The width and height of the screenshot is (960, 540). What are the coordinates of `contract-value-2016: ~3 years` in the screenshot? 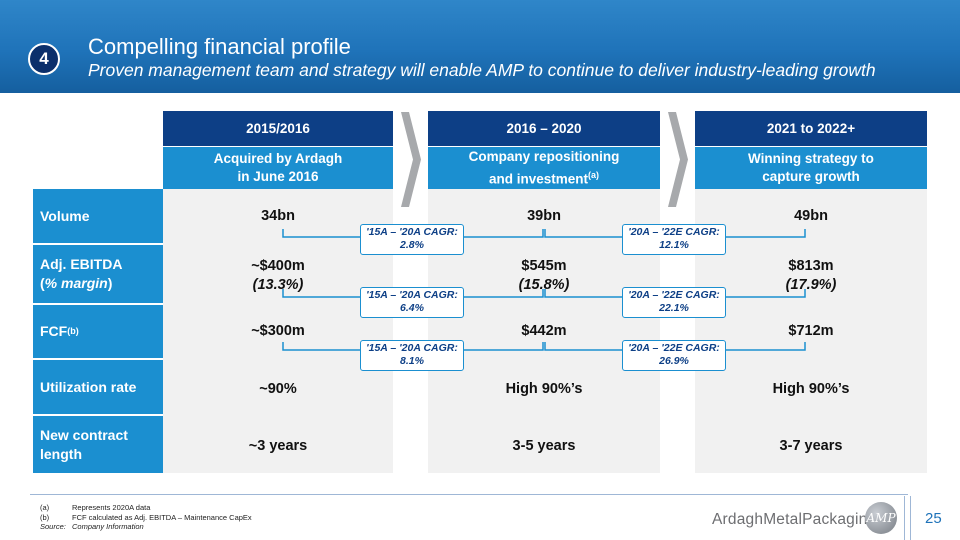 It's located at (278, 446).